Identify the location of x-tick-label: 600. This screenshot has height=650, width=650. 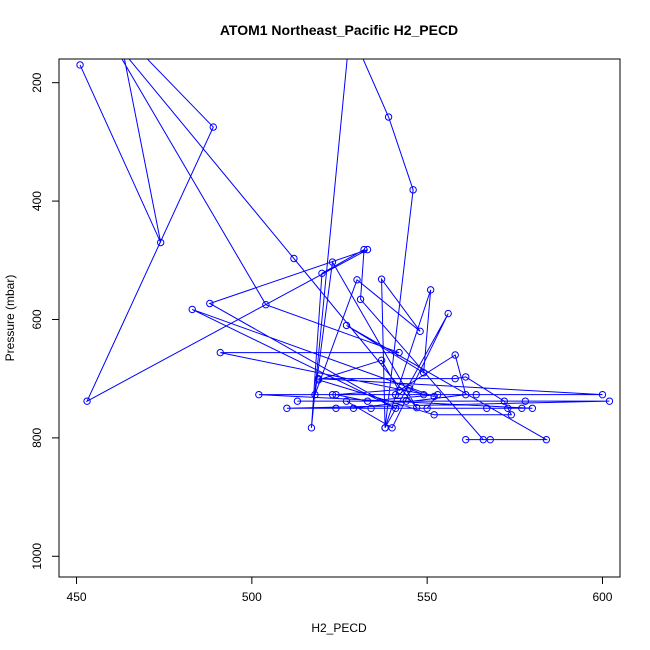
(602, 597).